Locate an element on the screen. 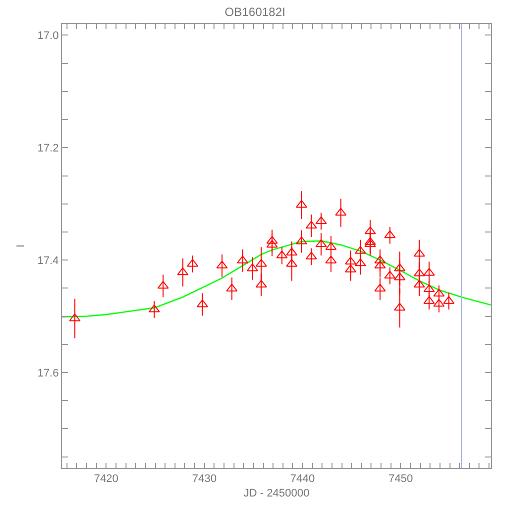 The height and width of the screenshot is (510, 510). x-tick-label: 7450 is located at coordinates (400, 479).